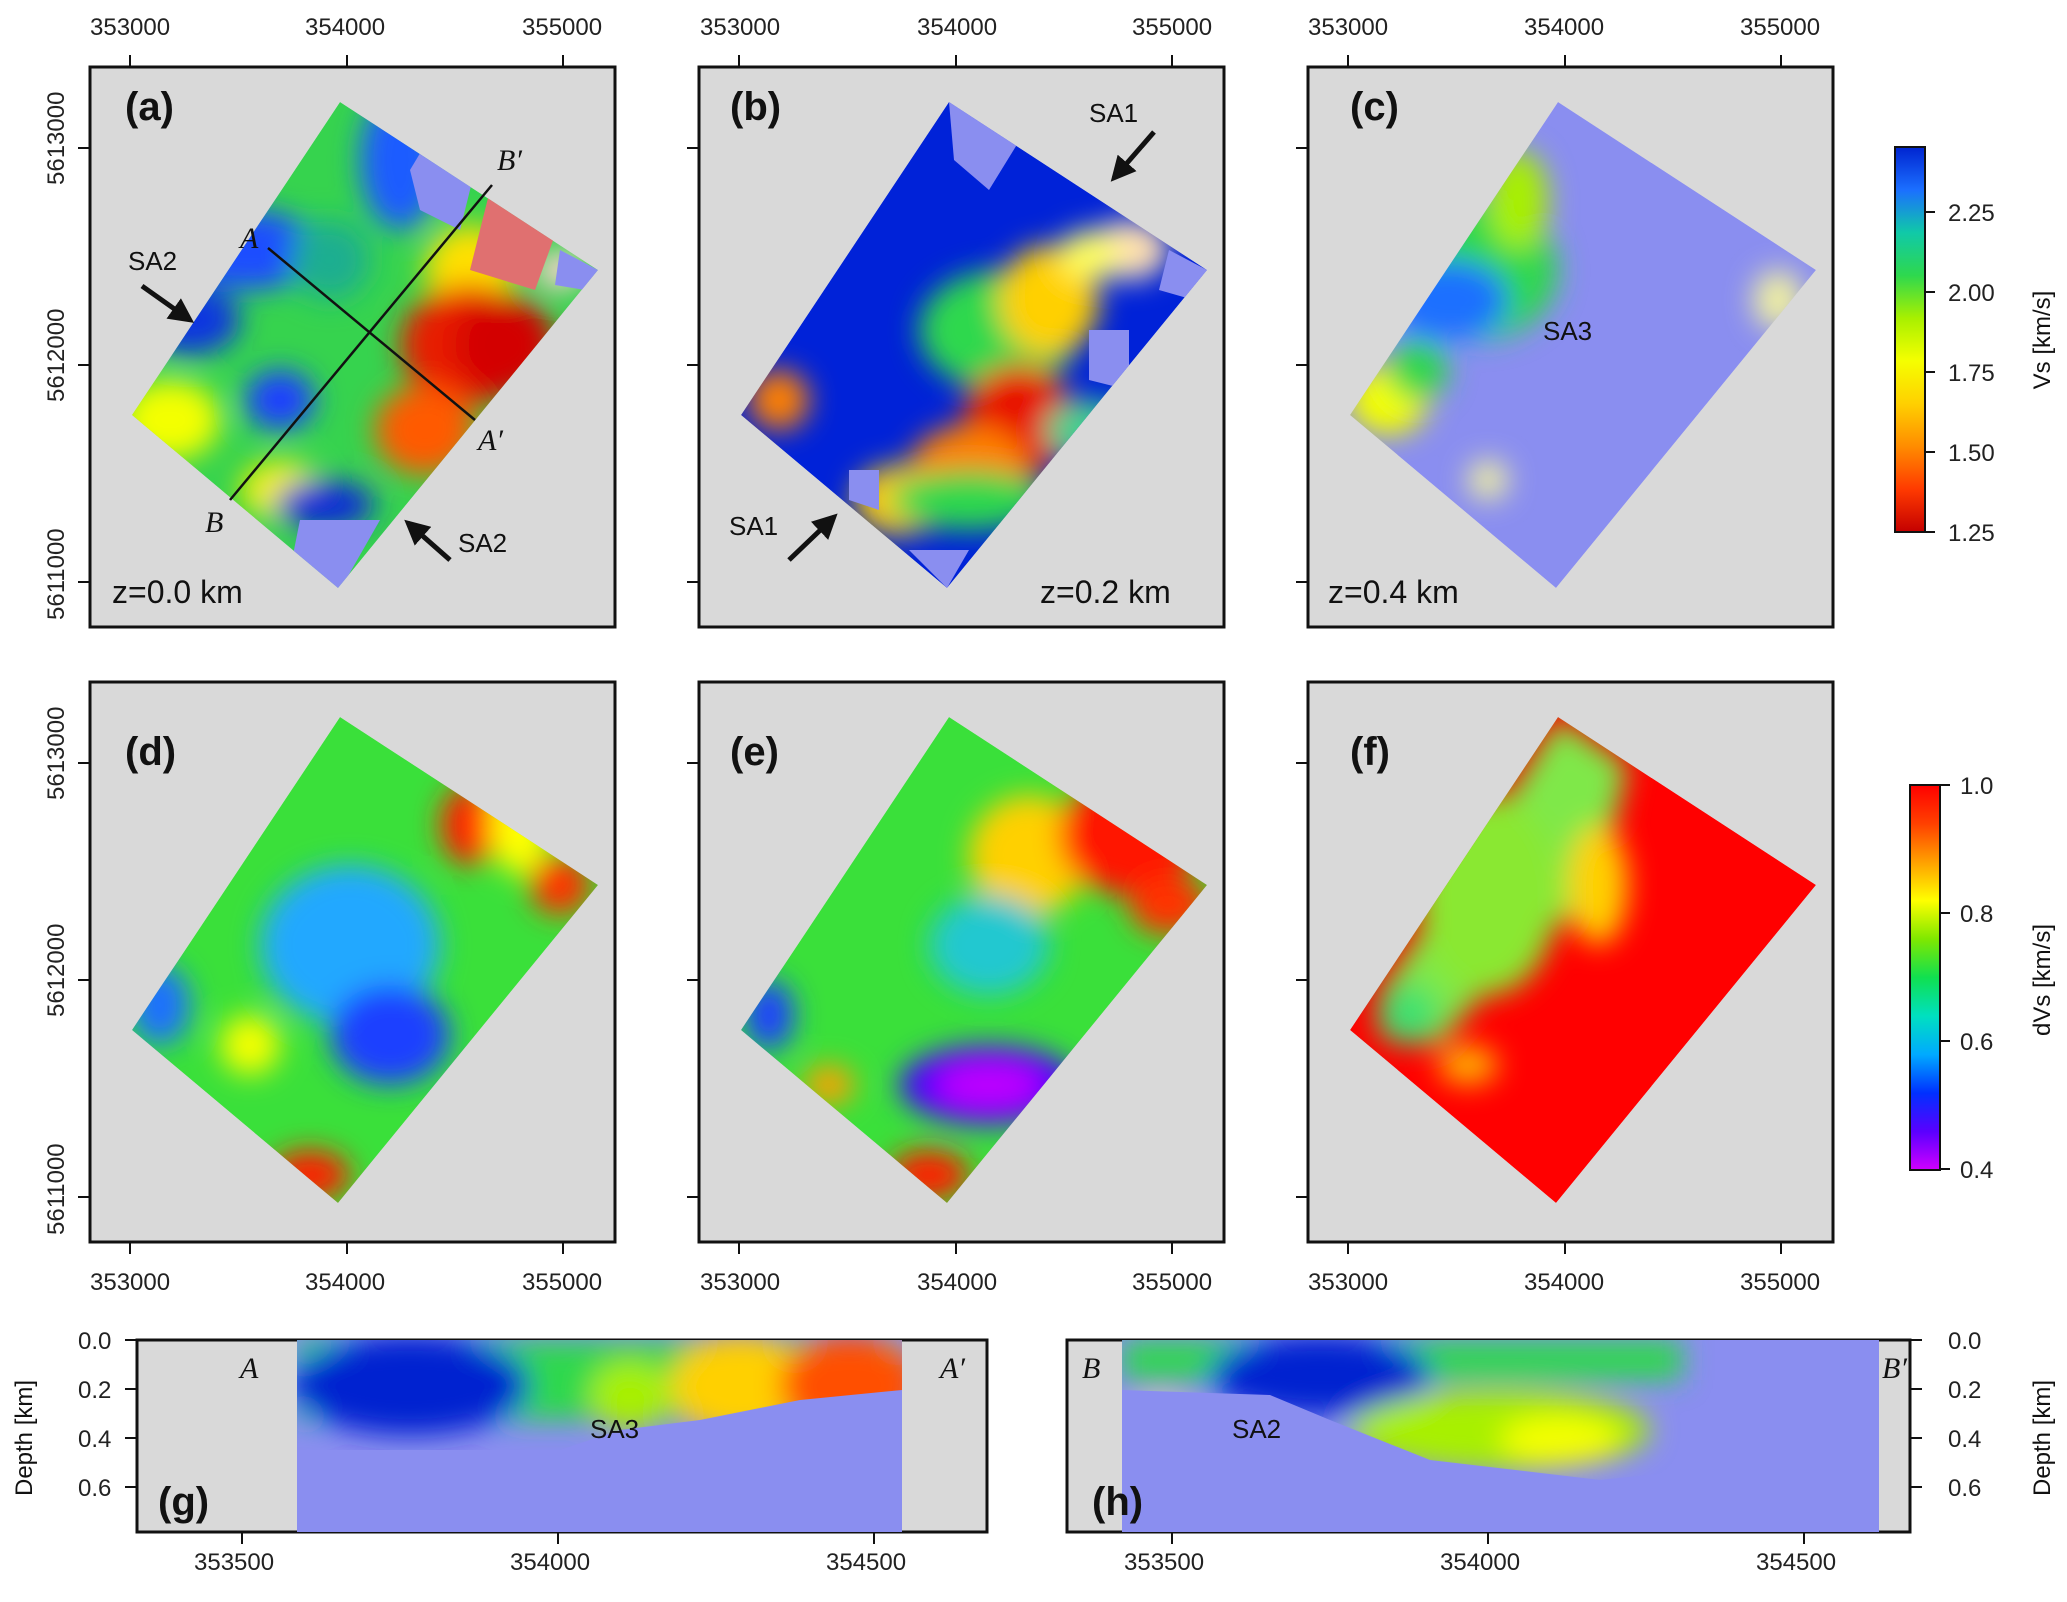  I want to click on tick-x-bot-d-1: 354000, so click(345, 1282).